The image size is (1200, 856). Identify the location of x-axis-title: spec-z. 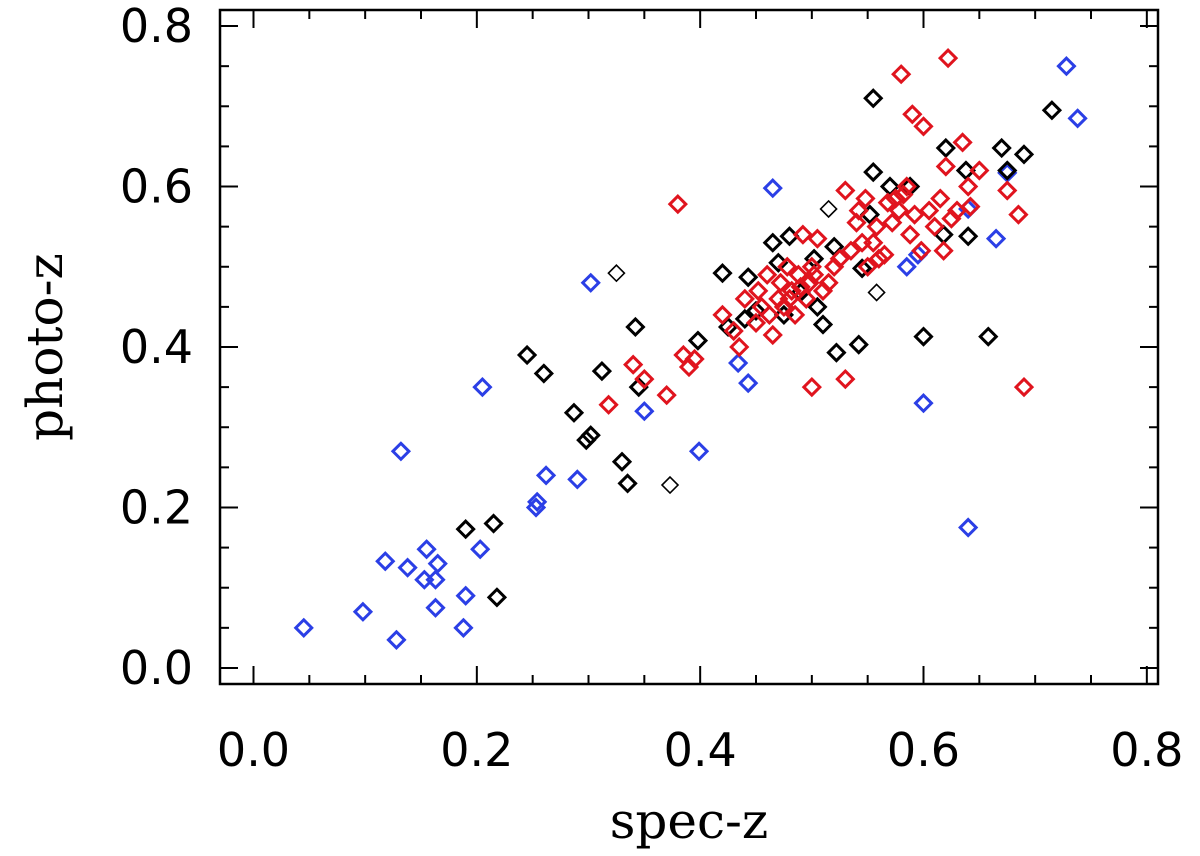
(689, 821).